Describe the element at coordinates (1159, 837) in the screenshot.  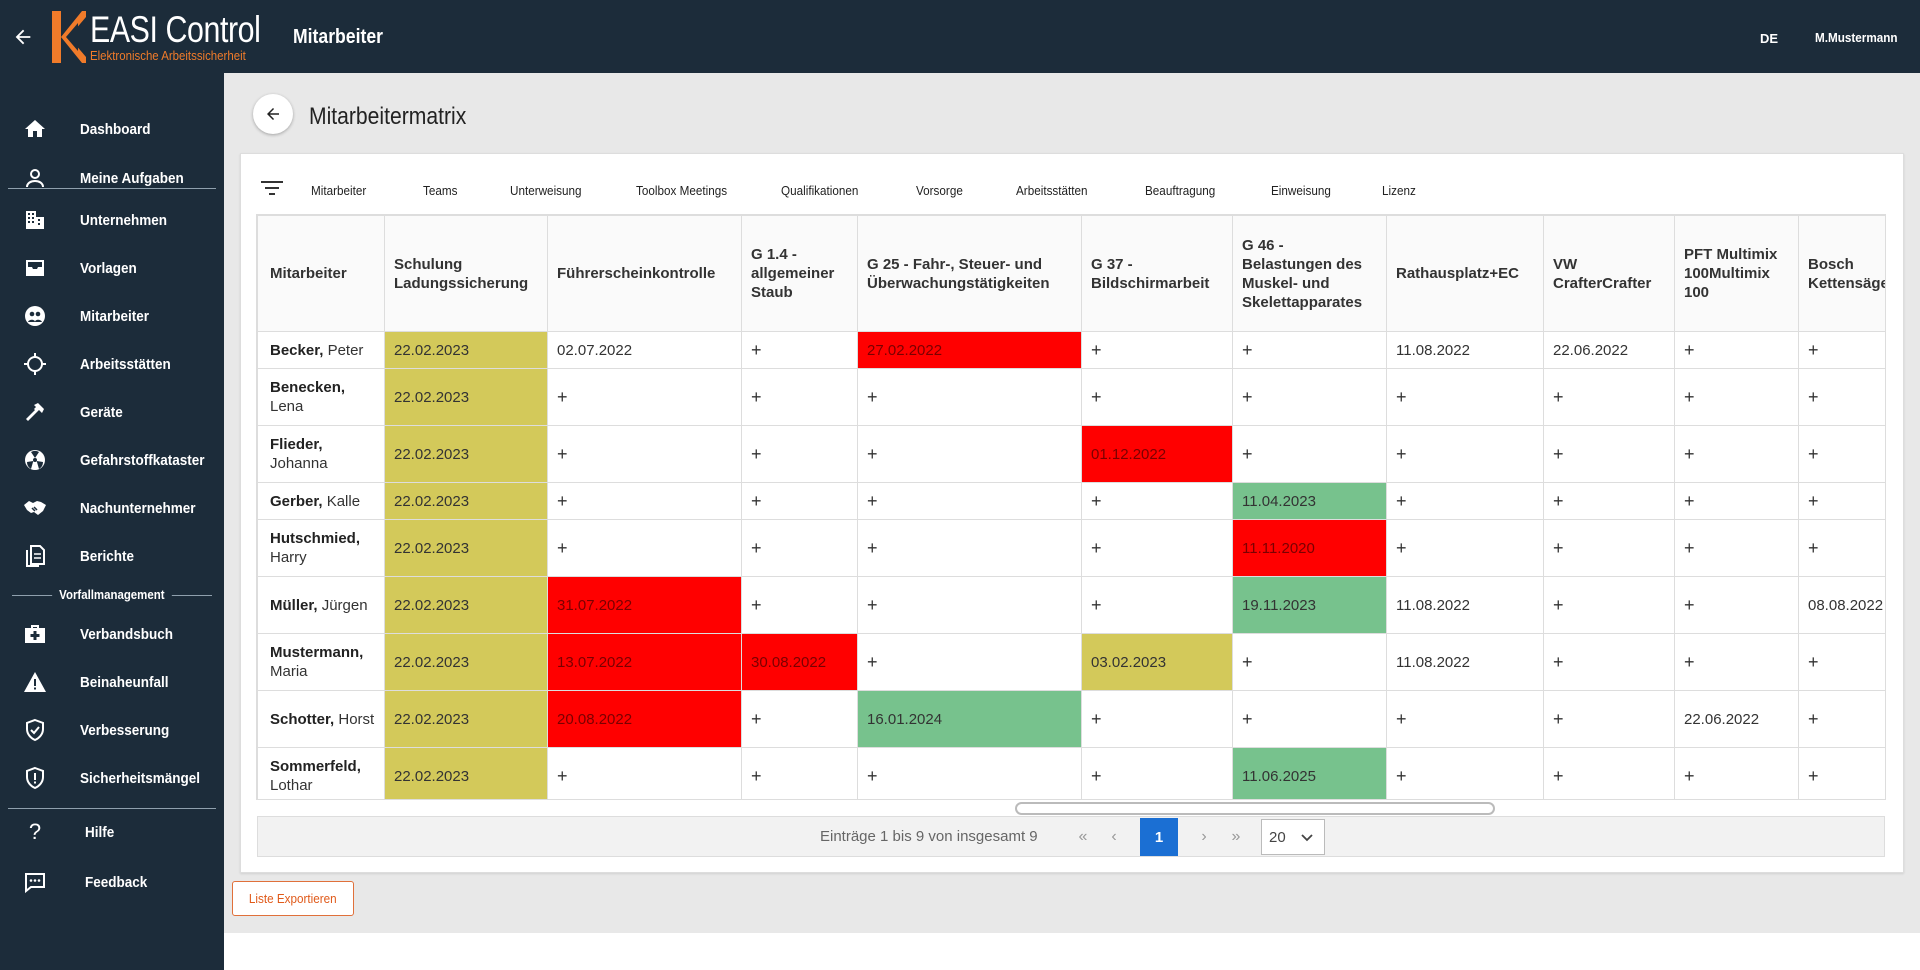
I see `page-button-current: 1` at that location.